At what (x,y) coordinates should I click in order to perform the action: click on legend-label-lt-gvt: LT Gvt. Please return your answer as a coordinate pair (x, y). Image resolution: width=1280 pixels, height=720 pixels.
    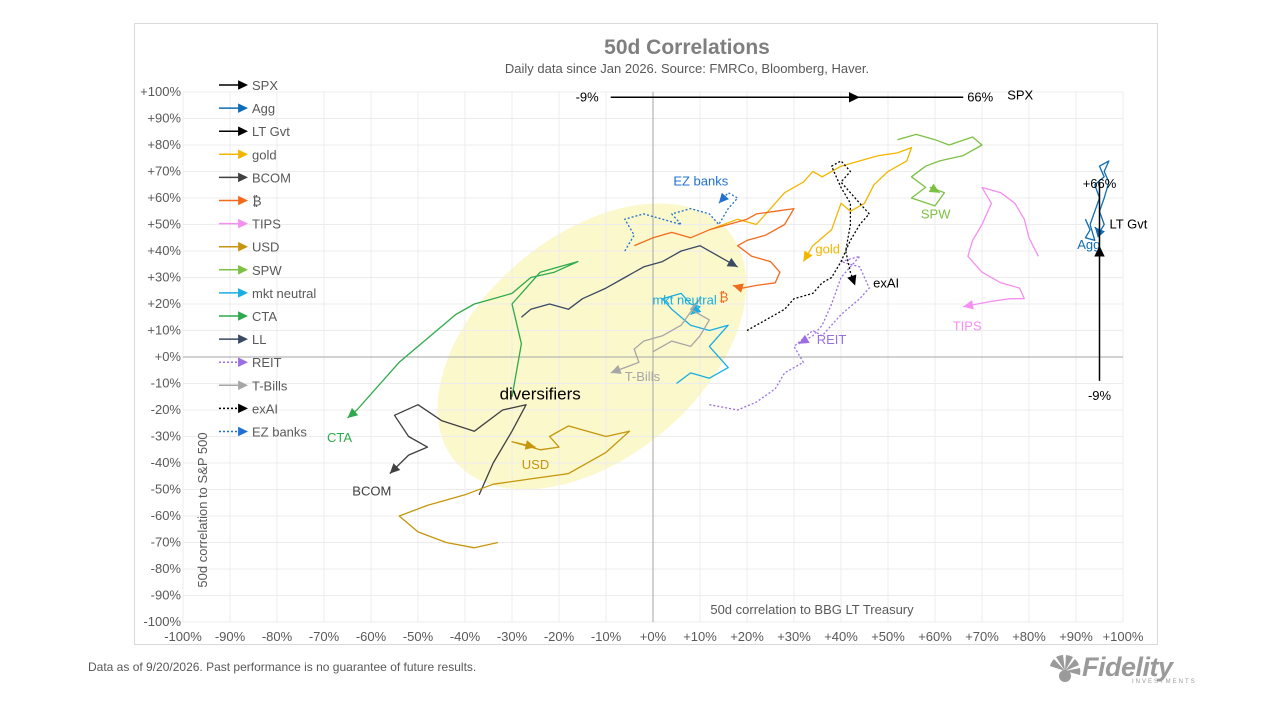
    Looking at the image, I should click on (271, 131).